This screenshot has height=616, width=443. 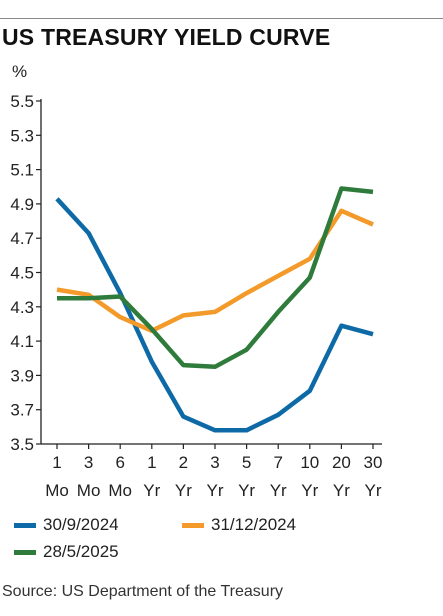 What do you see at coordinates (341, 462) in the screenshot?
I see `x-tick-label-top: 20` at bounding box center [341, 462].